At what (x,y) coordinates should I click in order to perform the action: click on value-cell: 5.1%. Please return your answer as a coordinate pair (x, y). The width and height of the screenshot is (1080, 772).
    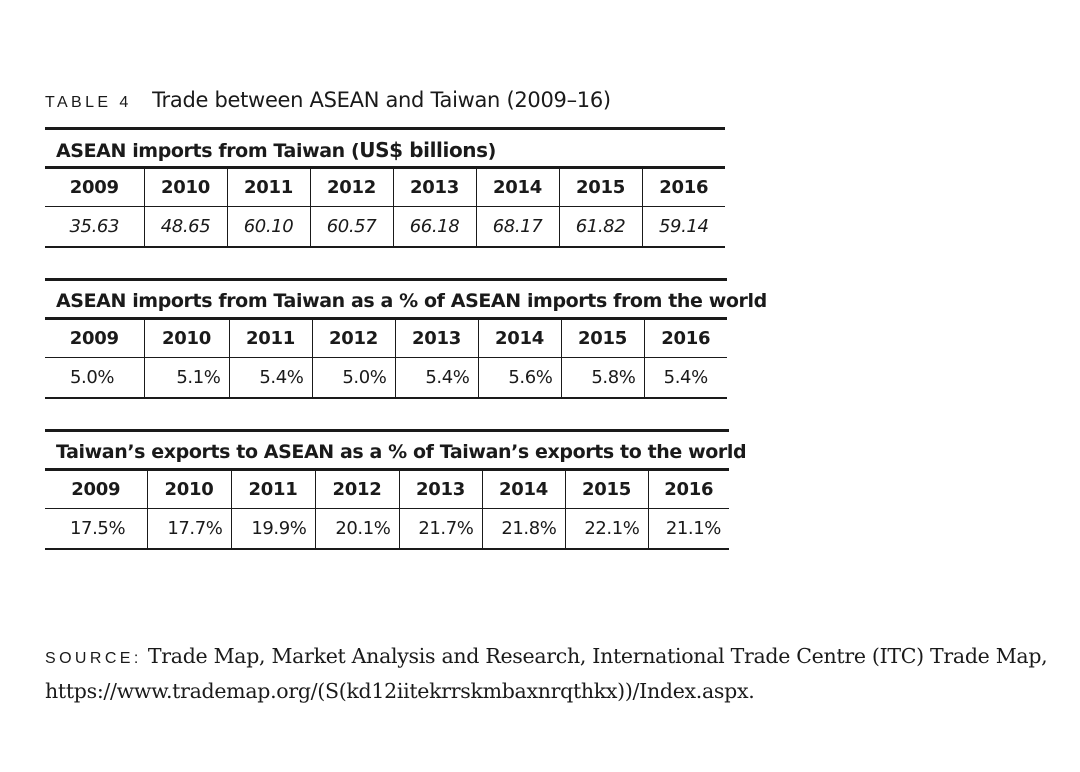
    Looking at the image, I should click on (186, 378).